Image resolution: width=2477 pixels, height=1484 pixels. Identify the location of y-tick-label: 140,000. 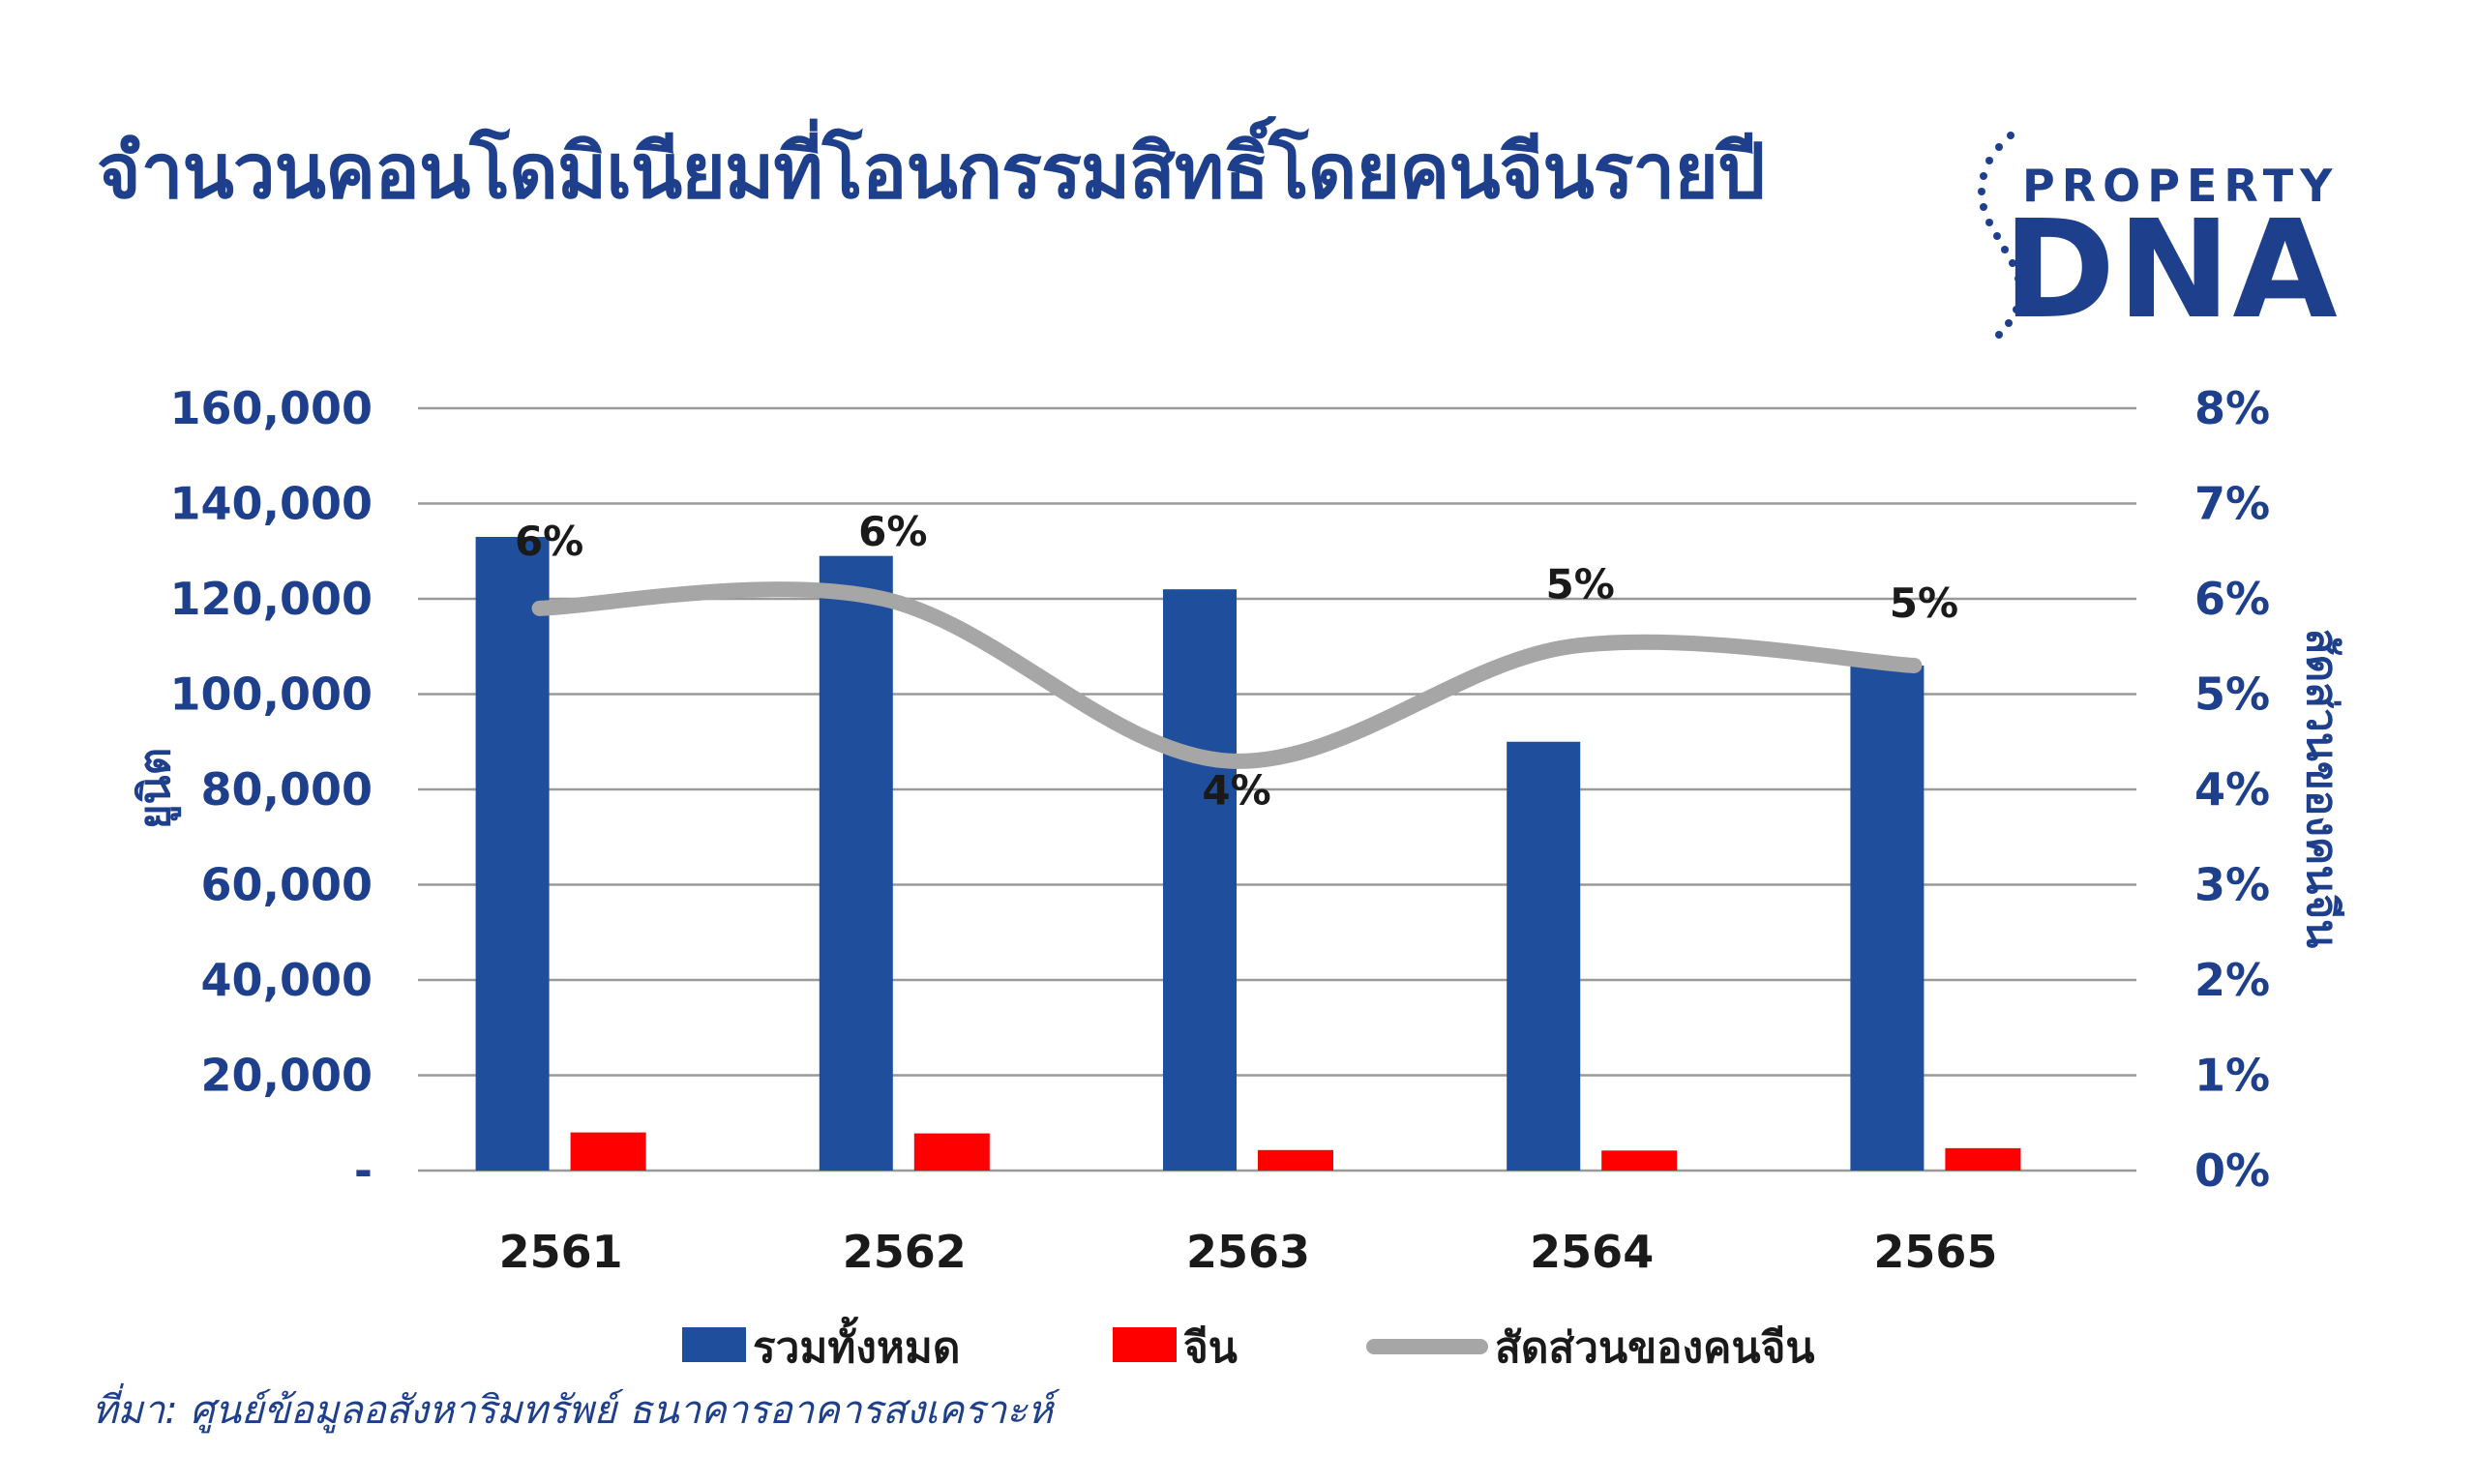
(271, 504).